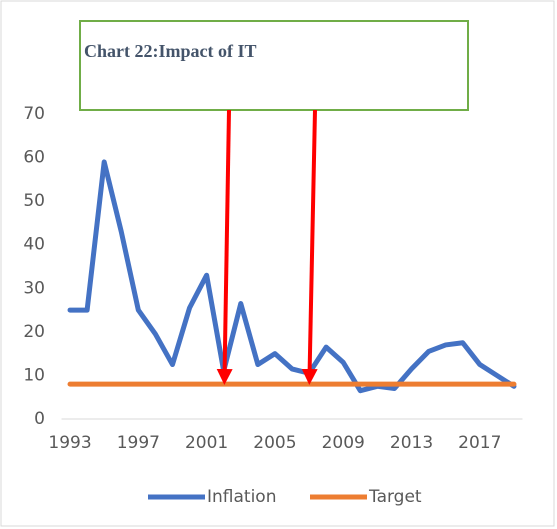 This screenshot has width=557, height=529. I want to click on y-tick-label: 50, so click(34, 201).